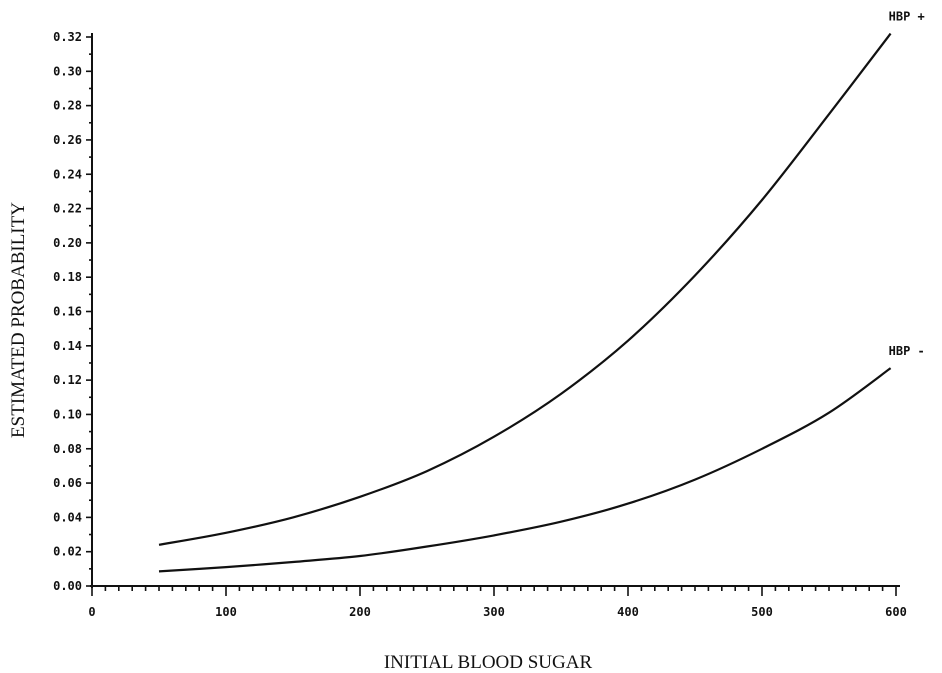 The image size is (942, 673). What do you see at coordinates (628, 612) in the screenshot?
I see `x-tick-label: 400` at bounding box center [628, 612].